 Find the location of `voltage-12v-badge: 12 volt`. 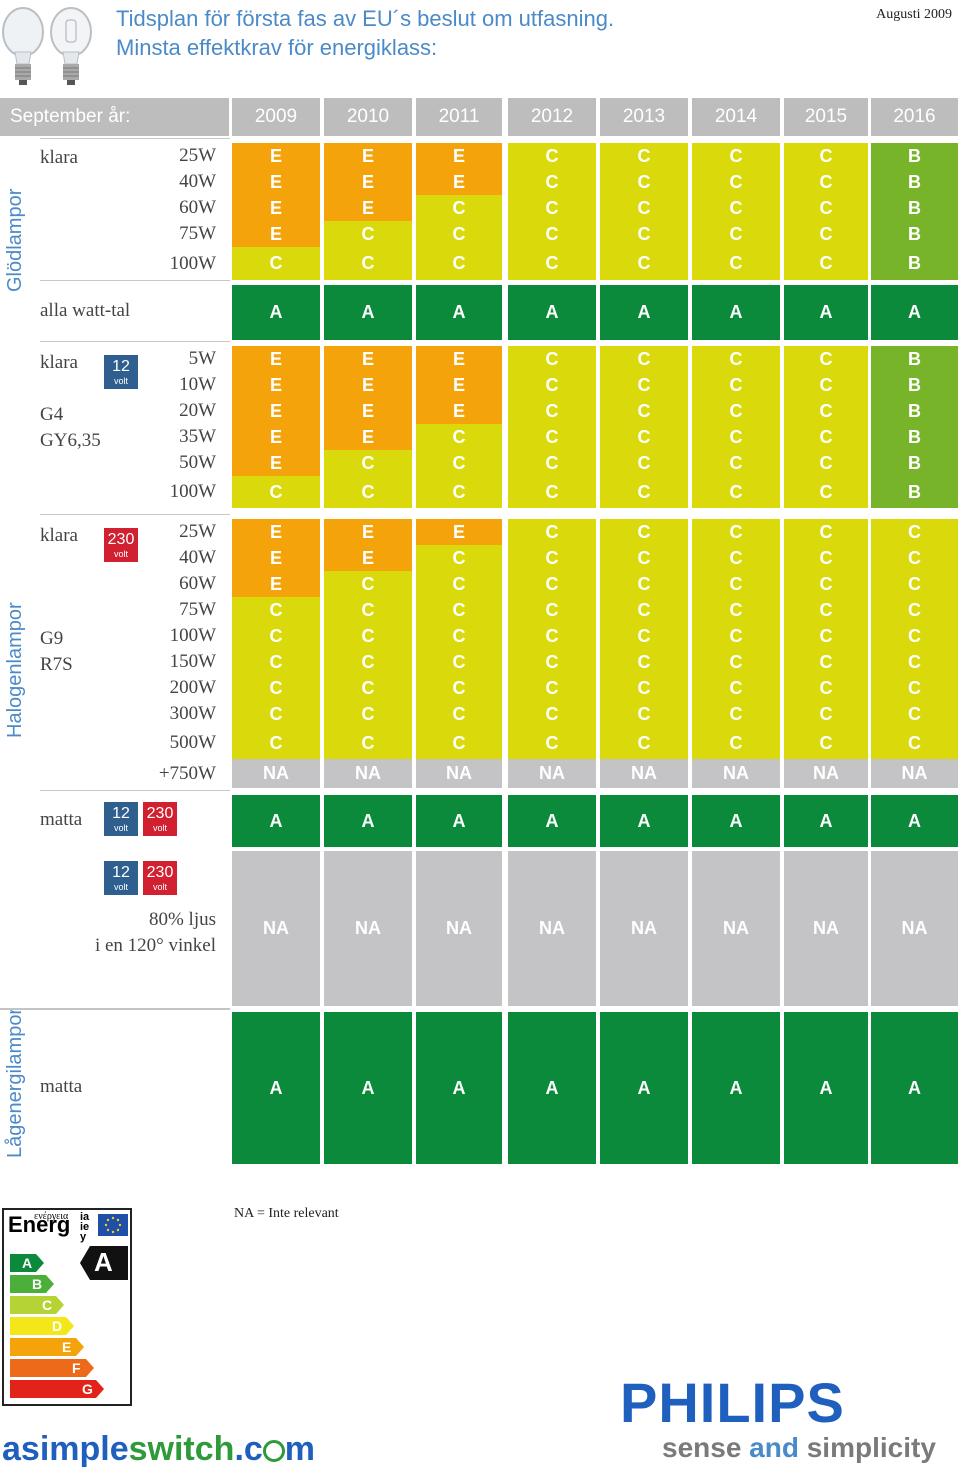

voltage-12v-badge: 12 volt is located at coordinates (121, 819).